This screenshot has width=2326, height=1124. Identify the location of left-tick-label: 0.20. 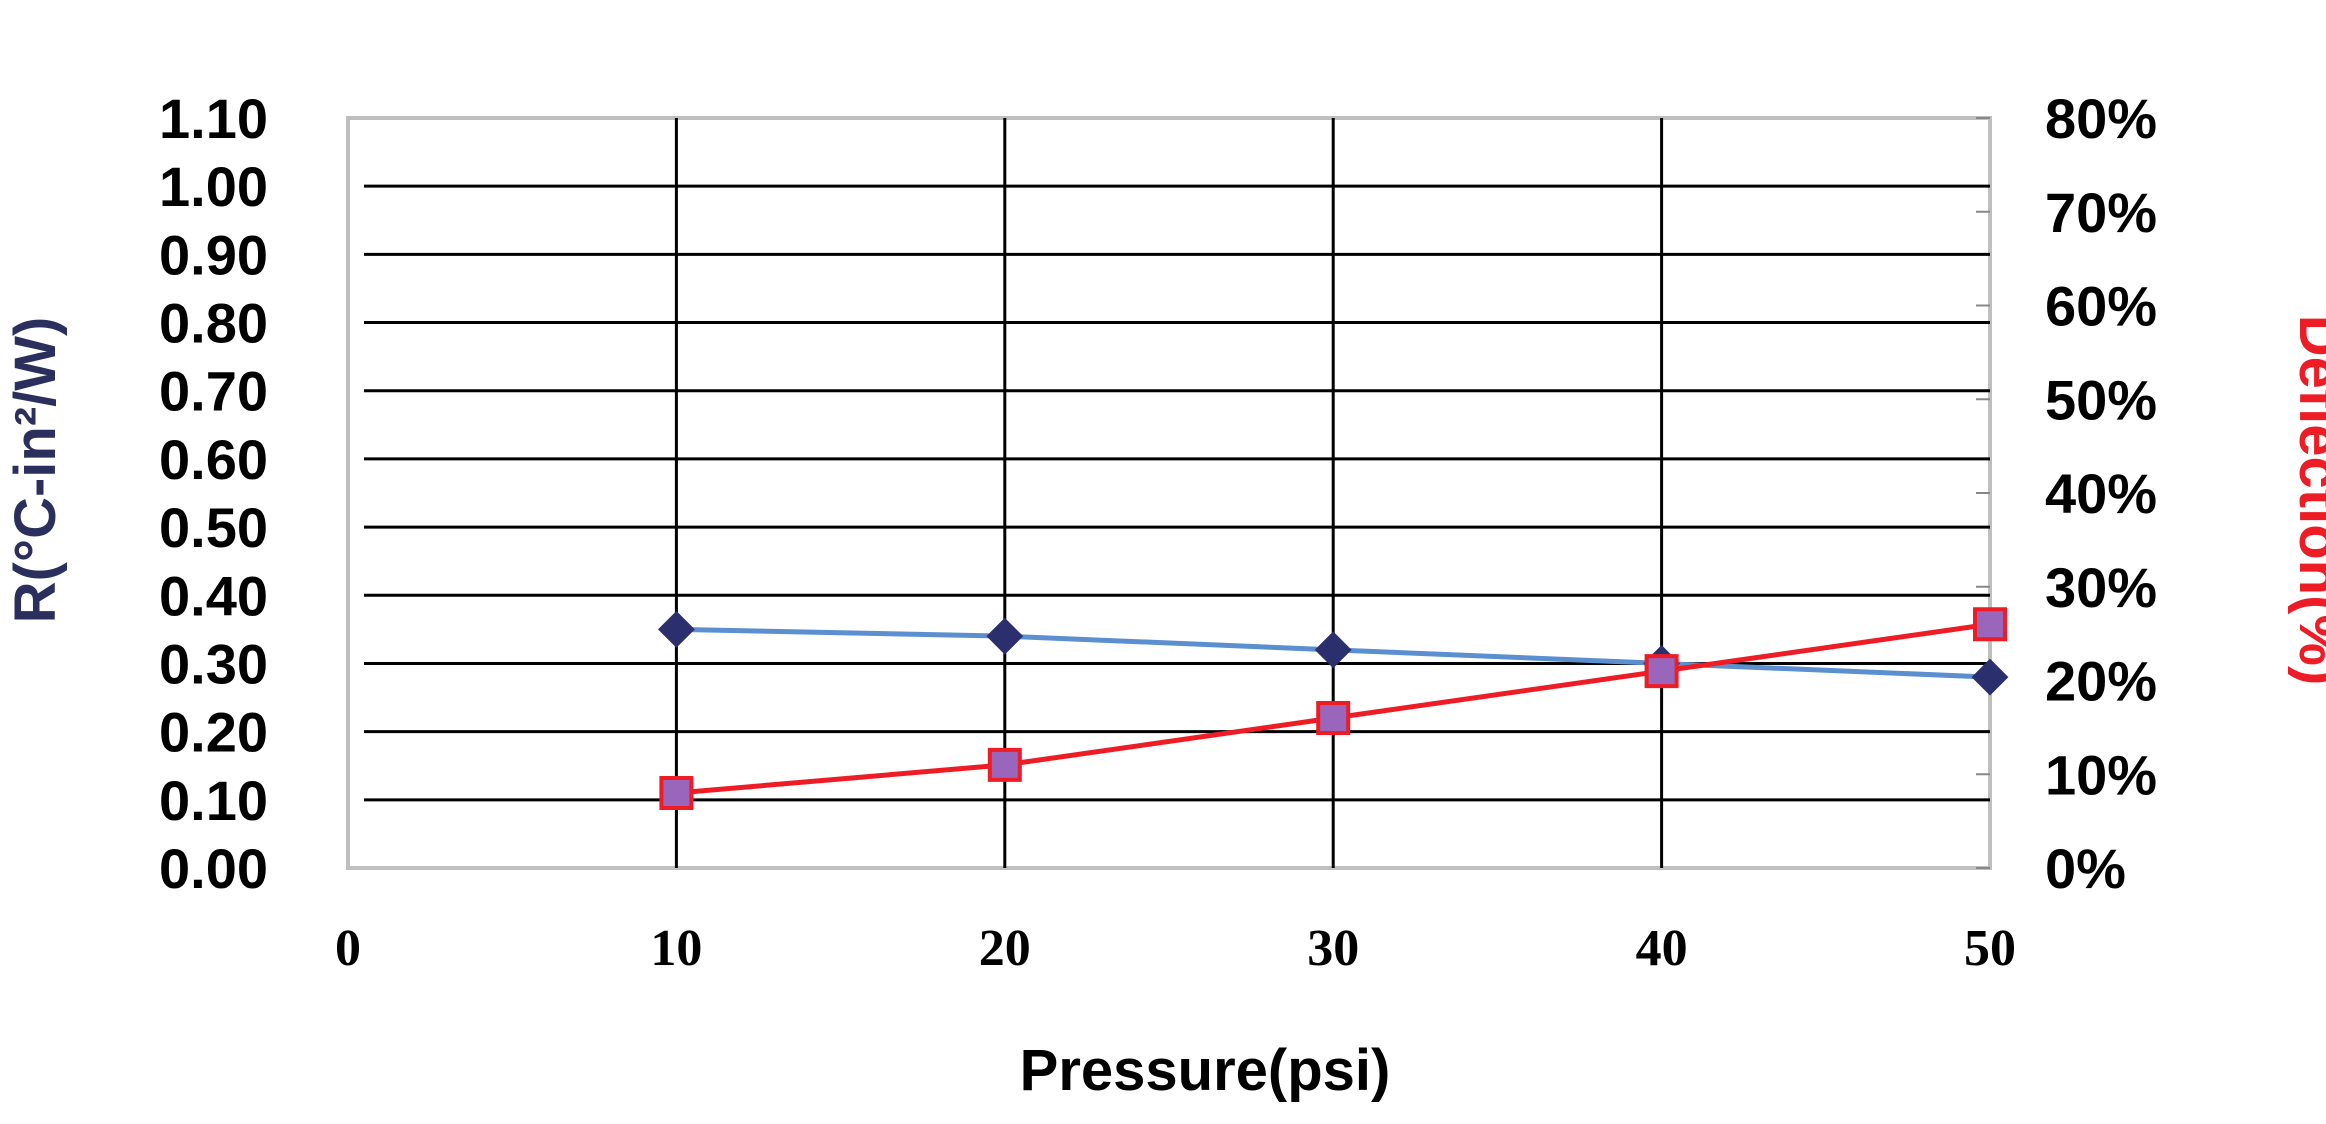
(213, 732).